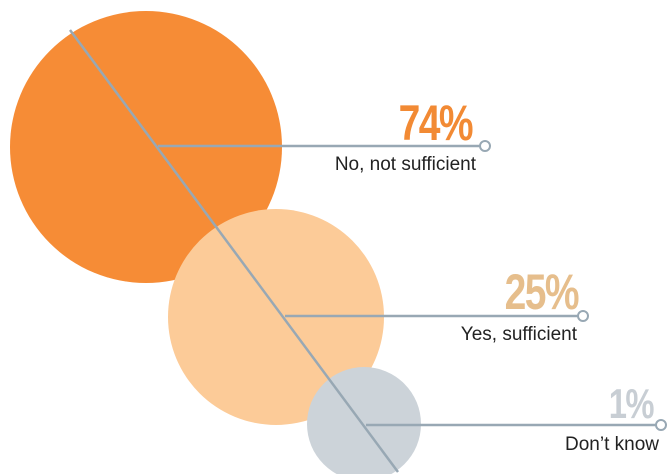 The height and width of the screenshot is (474, 669). I want to click on category-label-no-not-sufficient: No, not sufficient, so click(406, 164).